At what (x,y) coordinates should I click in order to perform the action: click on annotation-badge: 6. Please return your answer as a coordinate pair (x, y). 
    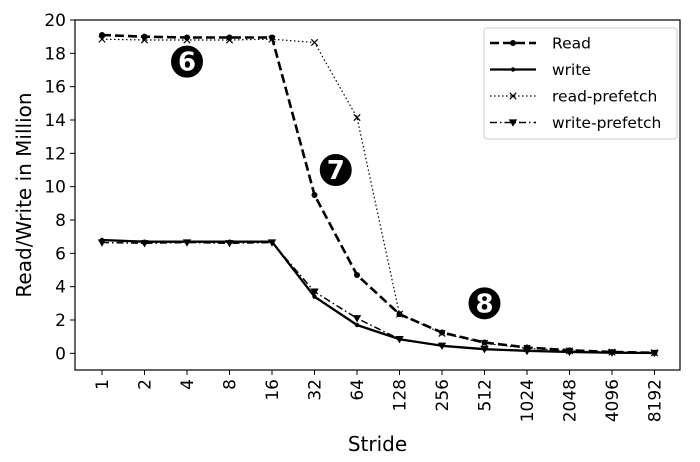
    Looking at the image, I should click on (187, 61).